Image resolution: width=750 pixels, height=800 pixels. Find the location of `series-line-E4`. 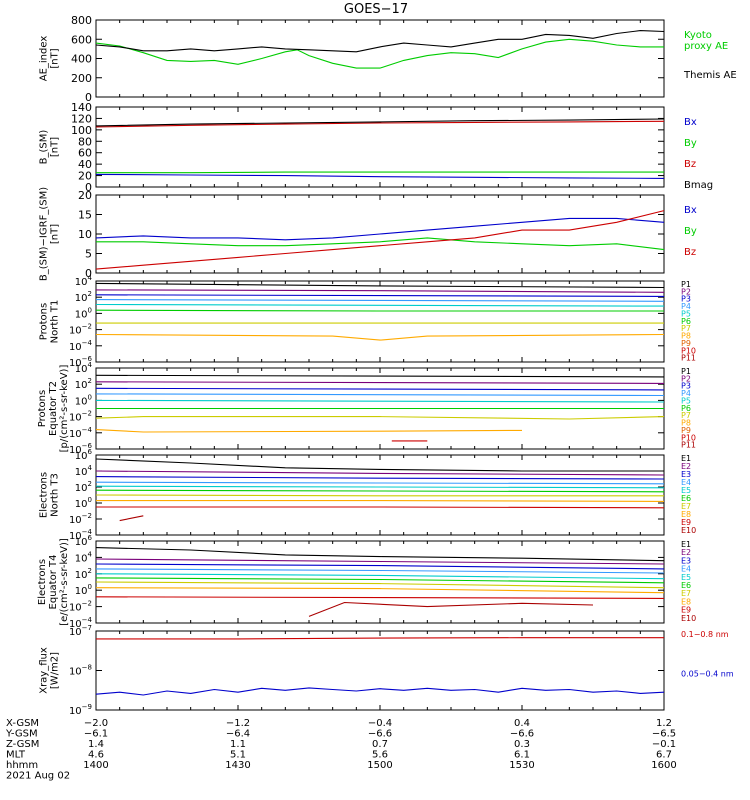

series-line-E4 is located at coordinates (380, 483).